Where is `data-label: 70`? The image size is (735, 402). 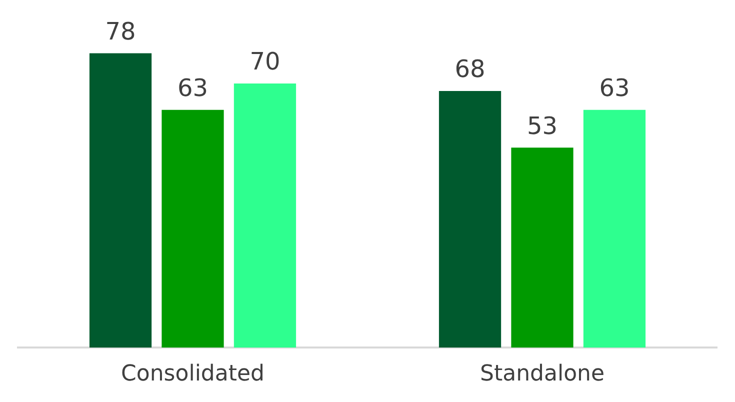
data-label: 70 is located at coordinates (265, 62).